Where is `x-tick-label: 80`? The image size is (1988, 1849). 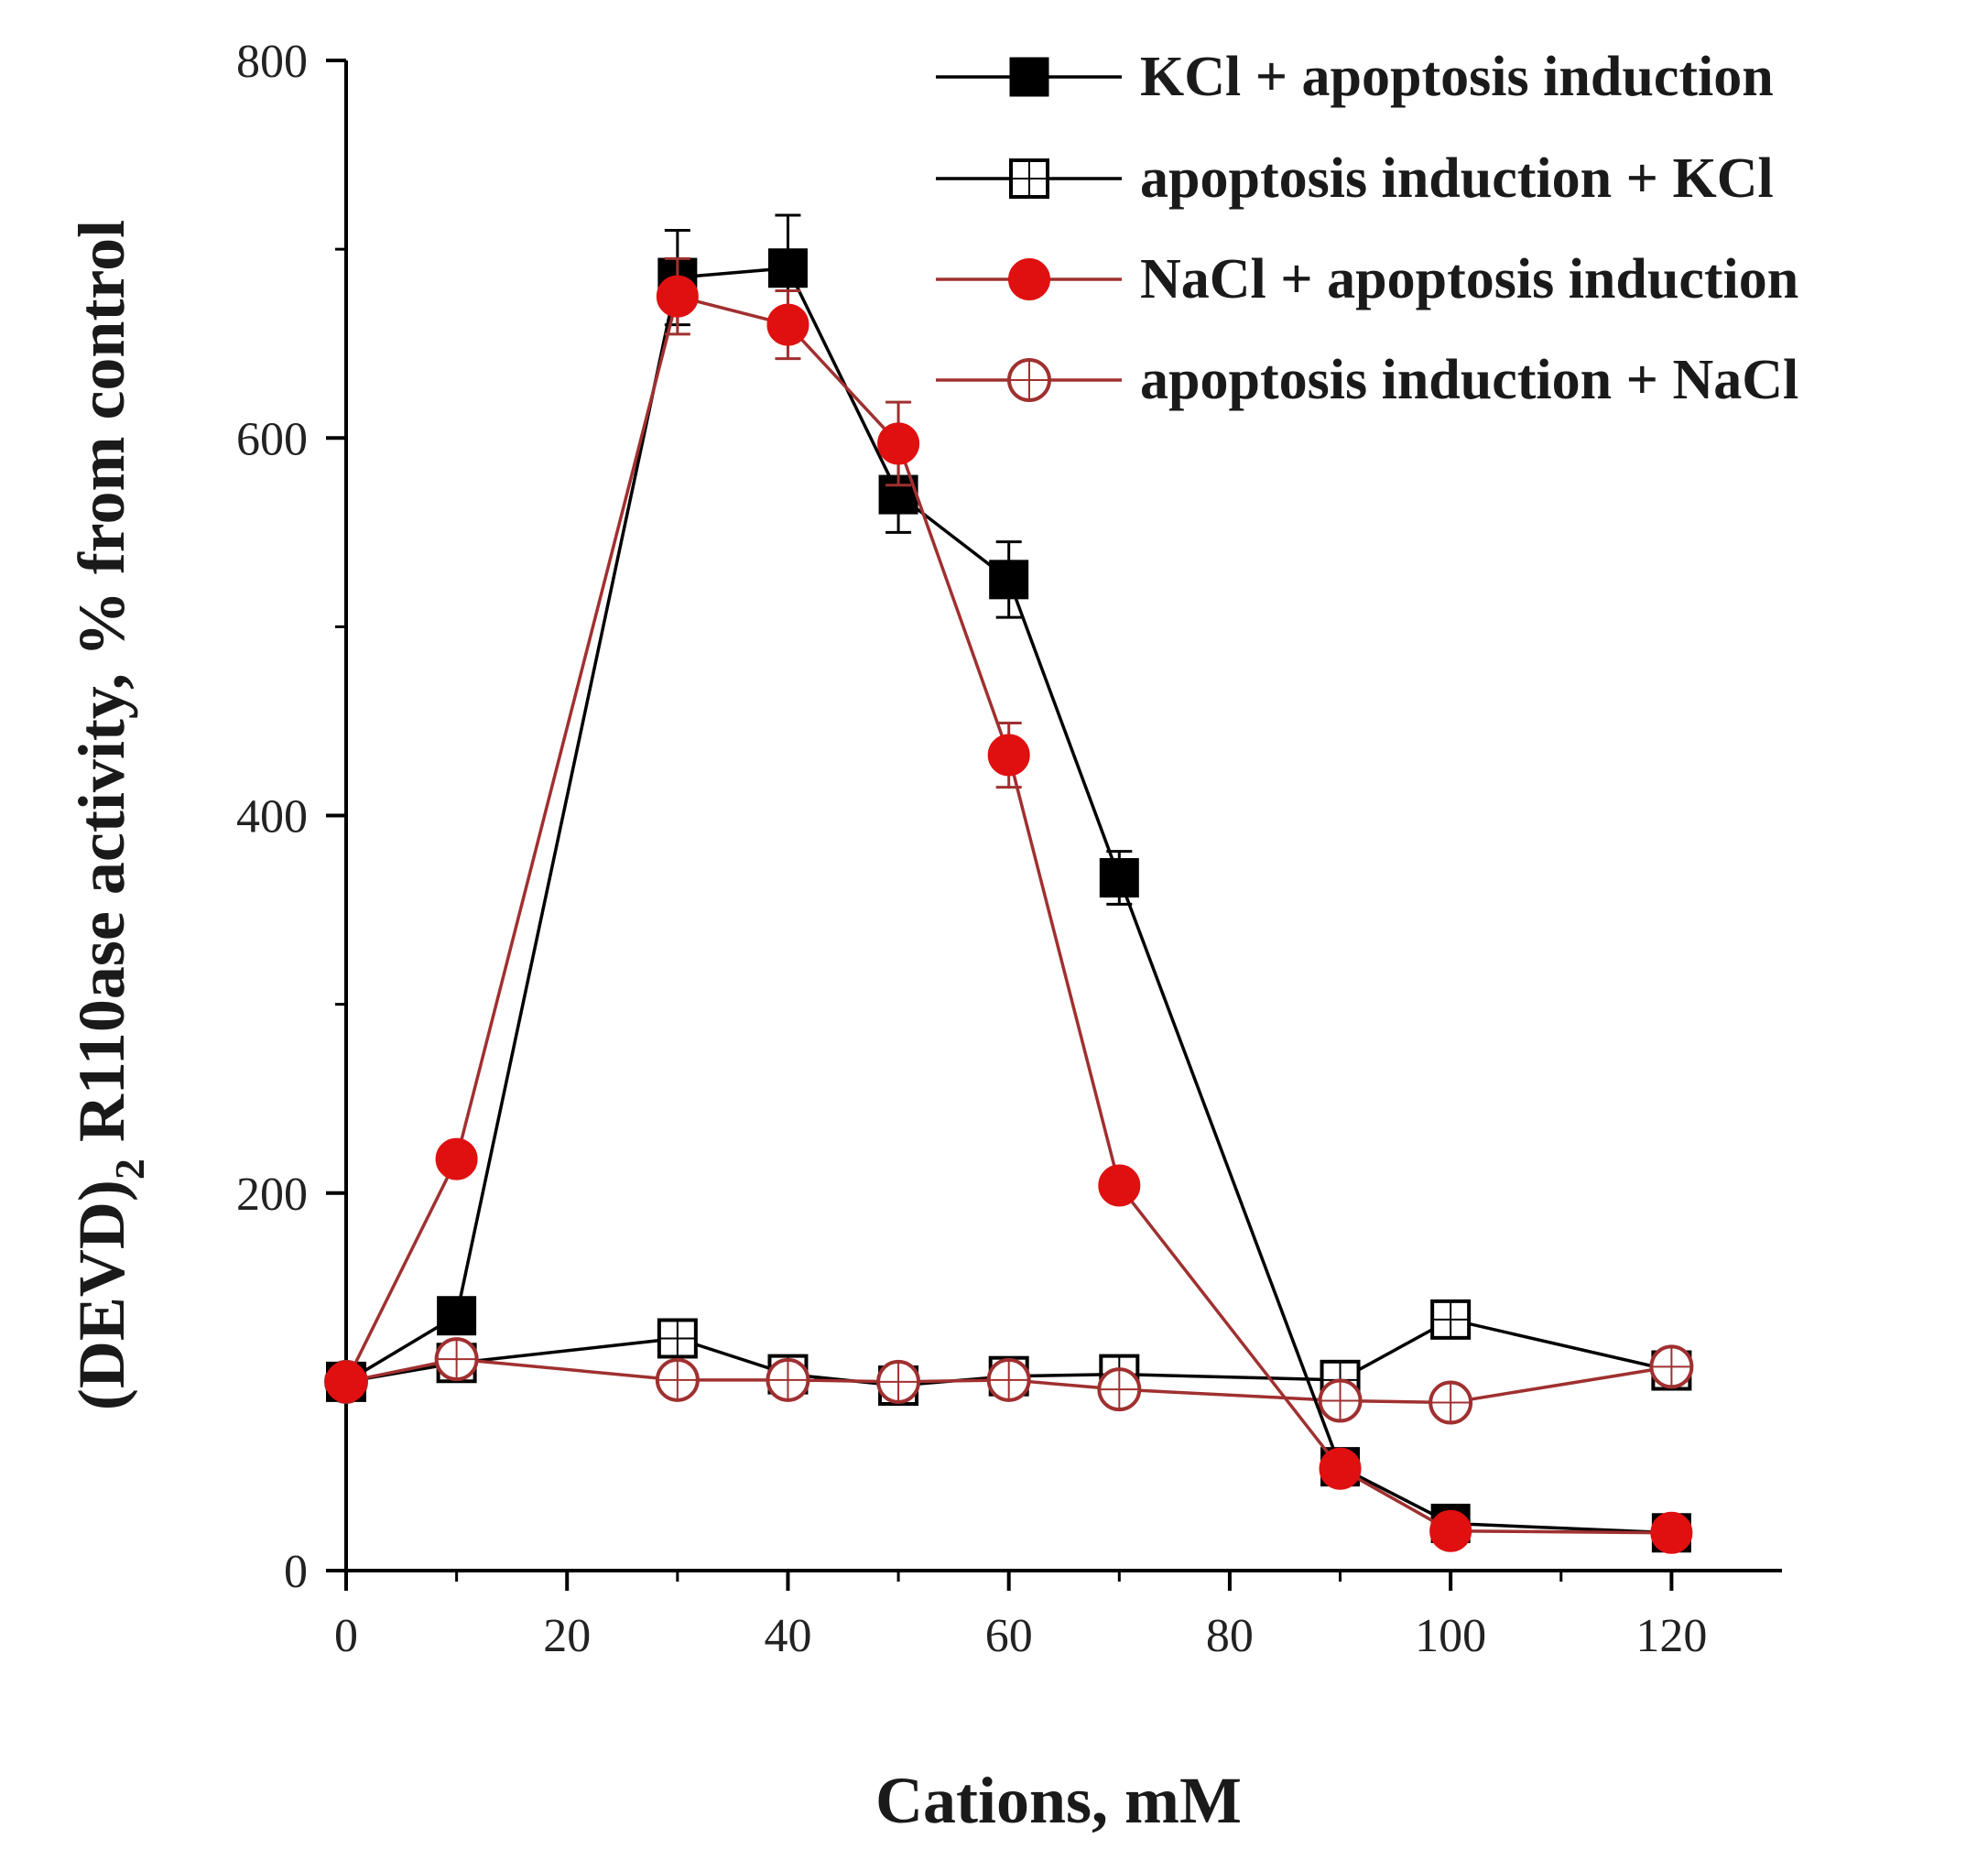
x-tick-label: 80 is located at coordinates (1230, 1636).